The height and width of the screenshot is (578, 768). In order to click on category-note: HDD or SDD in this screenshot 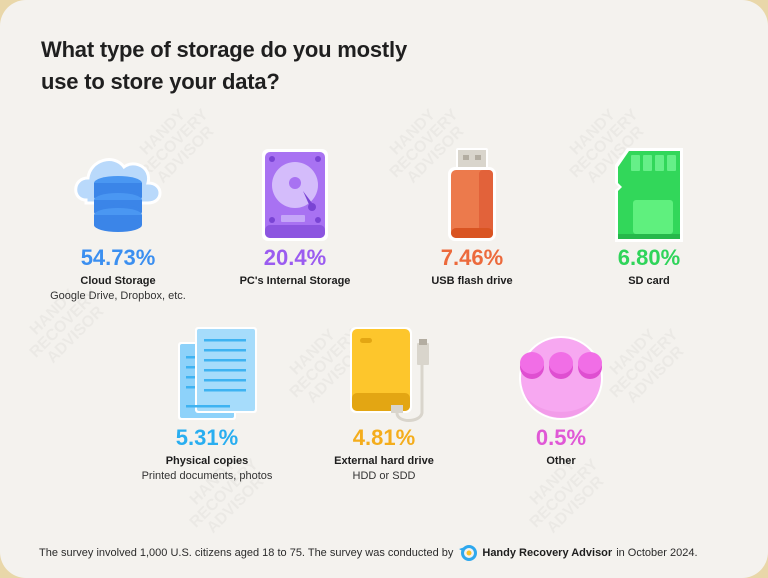, I will do `click(384, 476)`.